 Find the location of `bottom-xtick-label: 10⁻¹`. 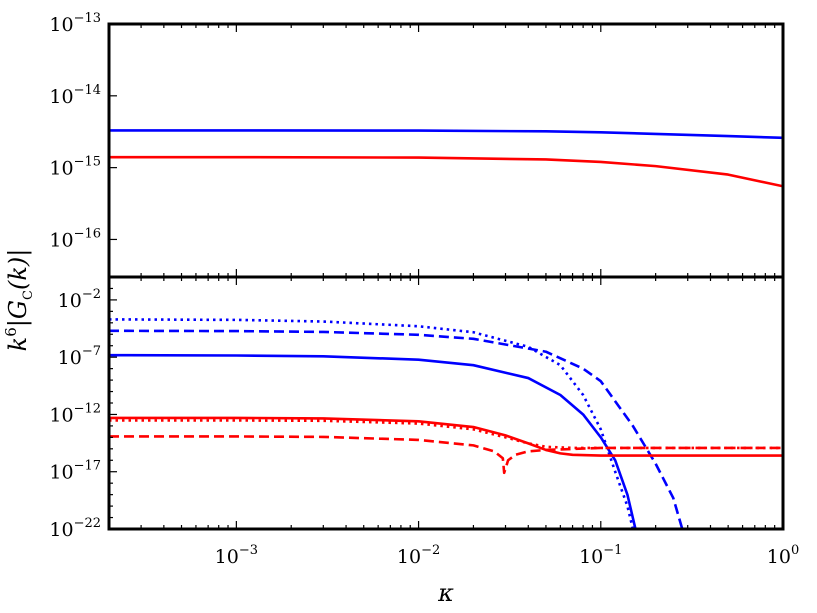

bottom-xtick-label: 10⁻¹ is located at coordinates (600, 555).